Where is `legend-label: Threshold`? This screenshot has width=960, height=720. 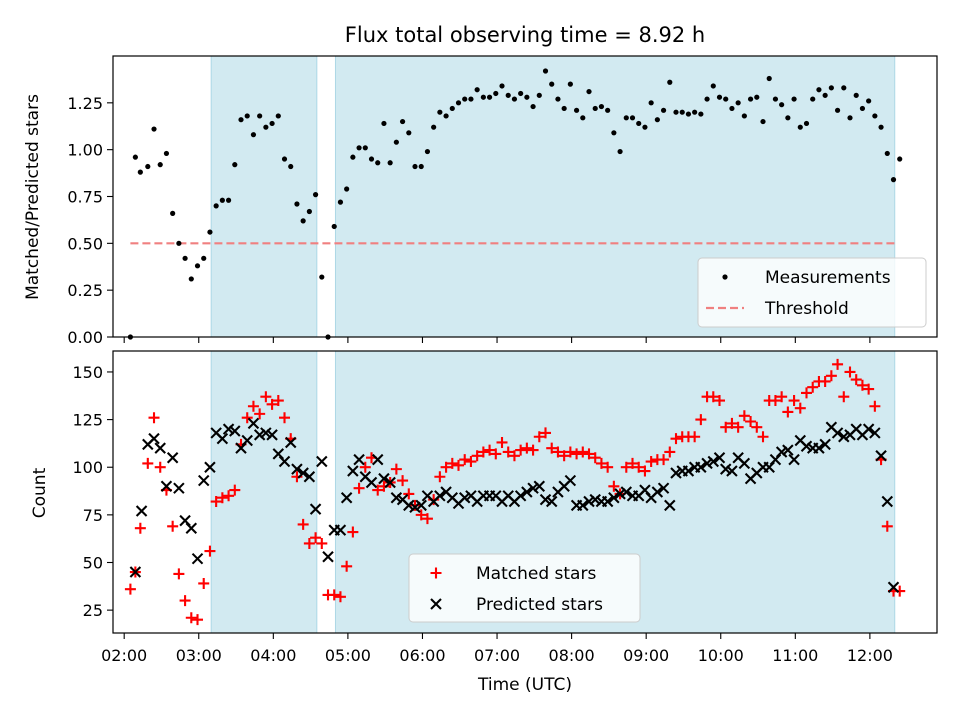 legend-label: Threshold is located at coordinates (806, 309).